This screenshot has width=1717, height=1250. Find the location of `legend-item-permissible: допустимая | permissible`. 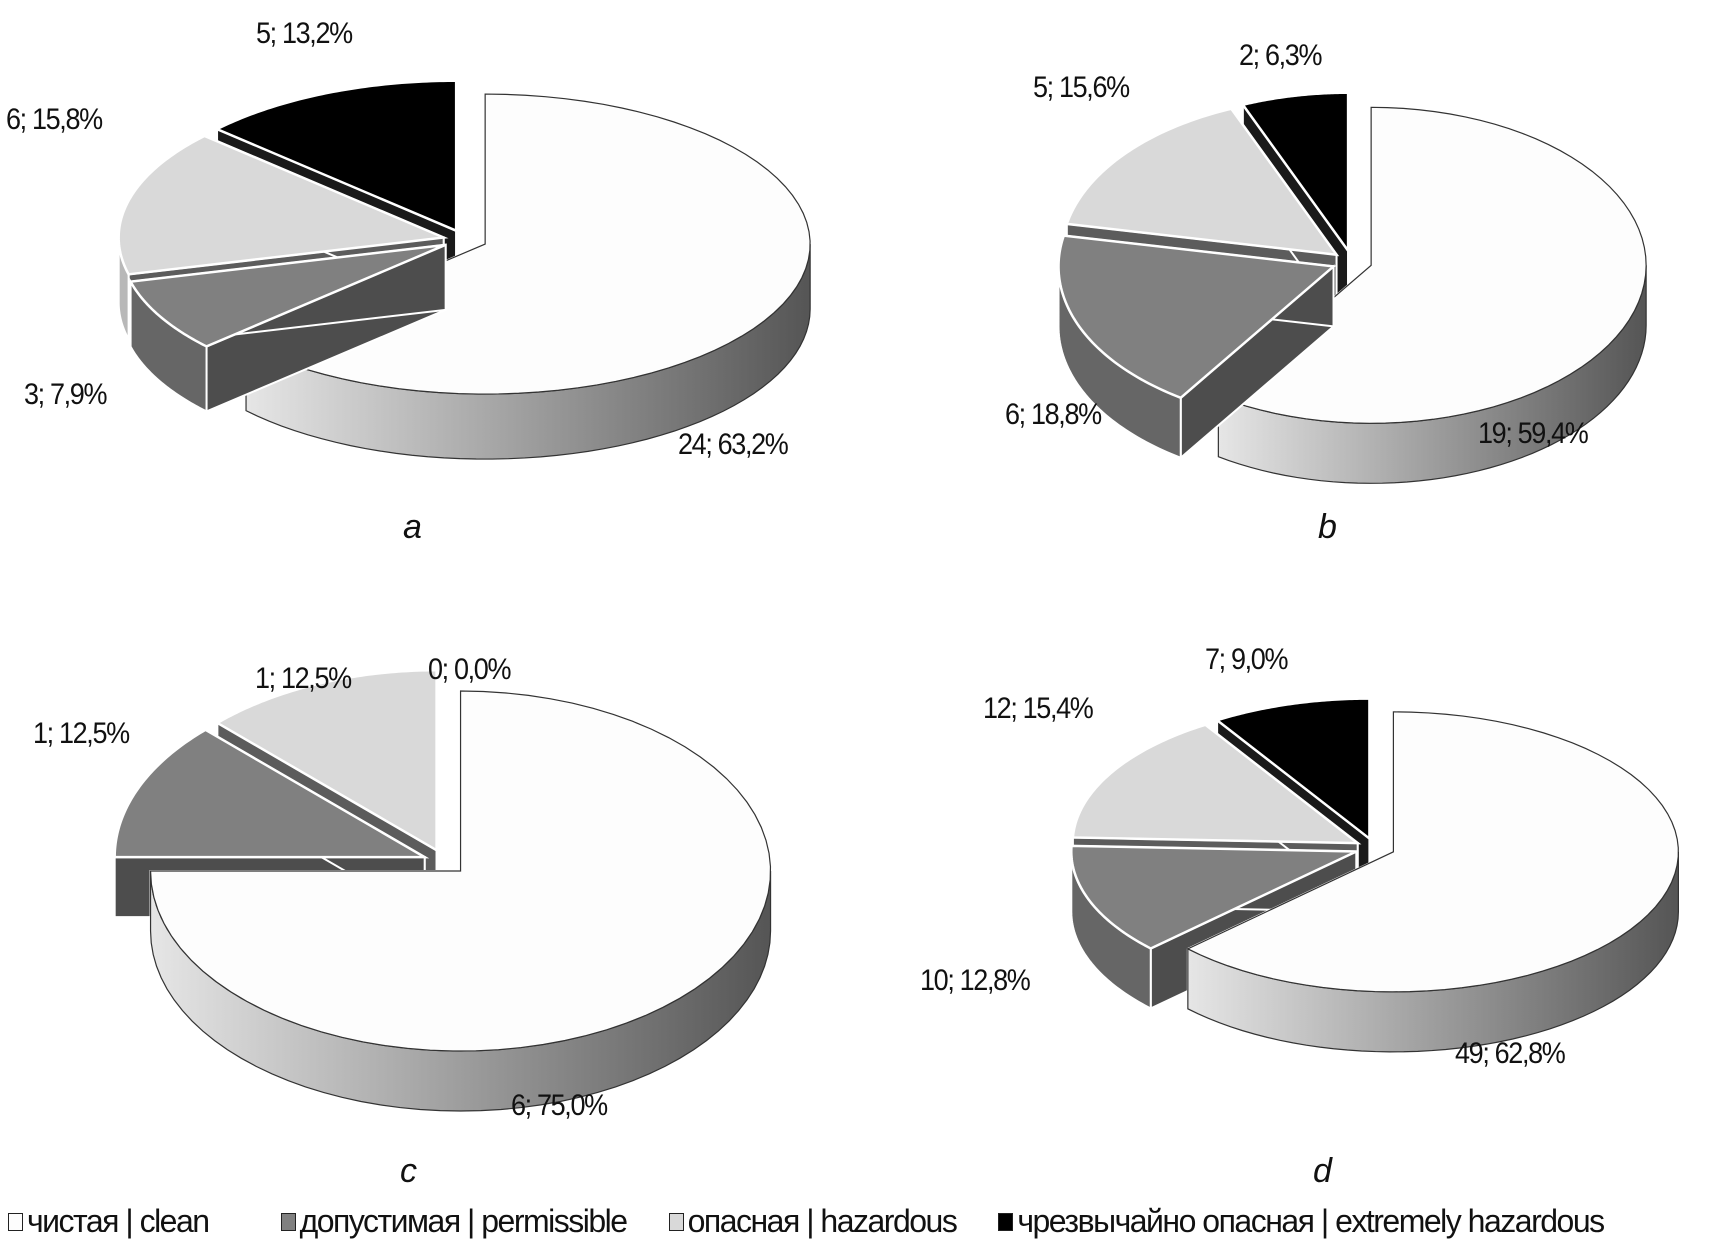

legend-item-permissible: допустимая | permissible is located at coordinates (454, 1221).